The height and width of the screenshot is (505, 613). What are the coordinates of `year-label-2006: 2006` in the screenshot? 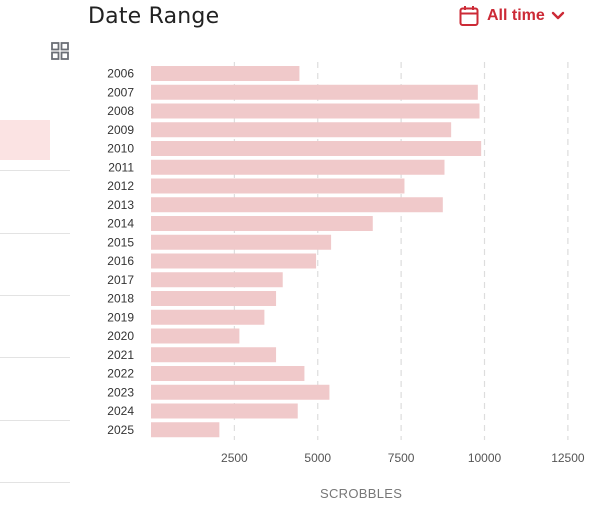 It's located at (120, 74).